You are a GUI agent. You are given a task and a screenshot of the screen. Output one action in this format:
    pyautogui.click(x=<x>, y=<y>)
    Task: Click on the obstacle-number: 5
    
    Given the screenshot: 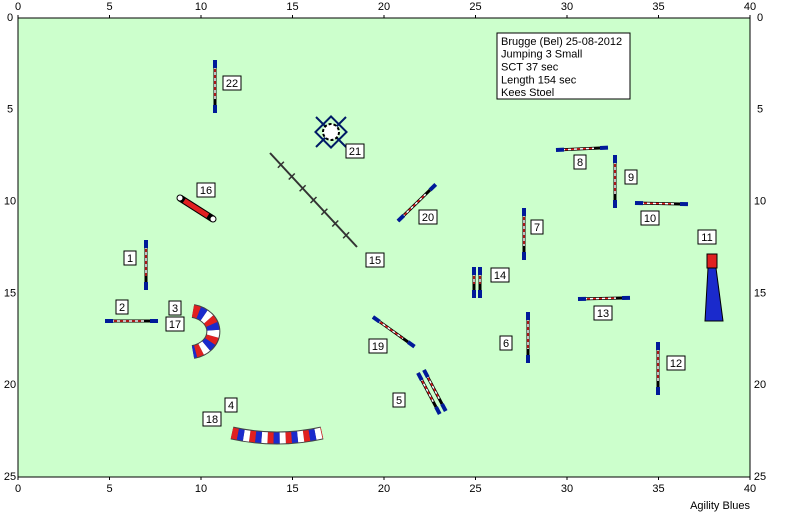 What is the action you would take?
    pyautogui.click(x=399, y=401)
    